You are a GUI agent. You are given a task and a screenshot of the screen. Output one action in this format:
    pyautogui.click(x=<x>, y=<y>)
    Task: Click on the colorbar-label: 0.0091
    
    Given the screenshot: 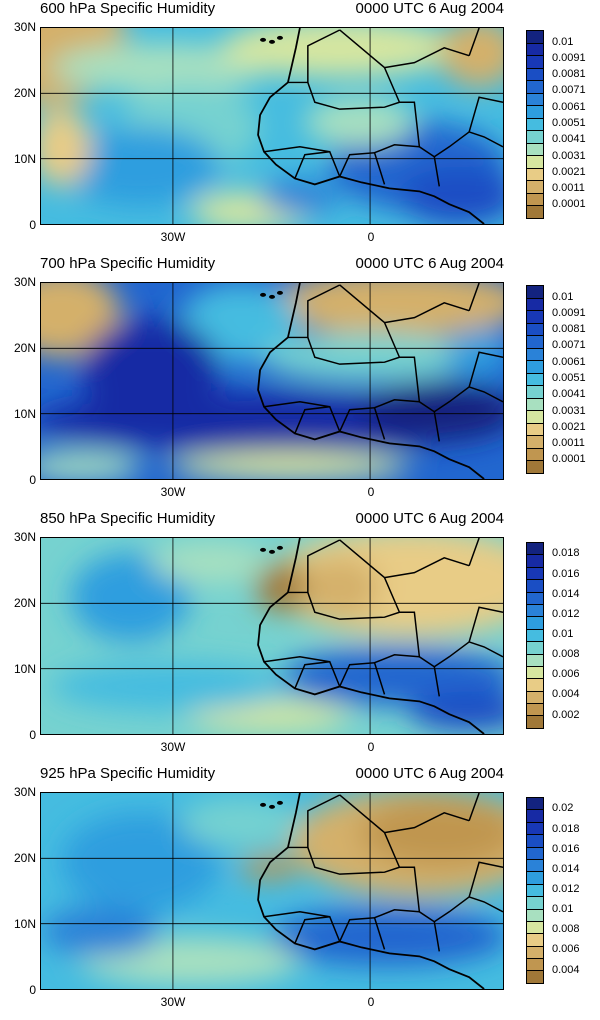 What is the action you would take?
    pyautogui.click(x=569, y=57)
    